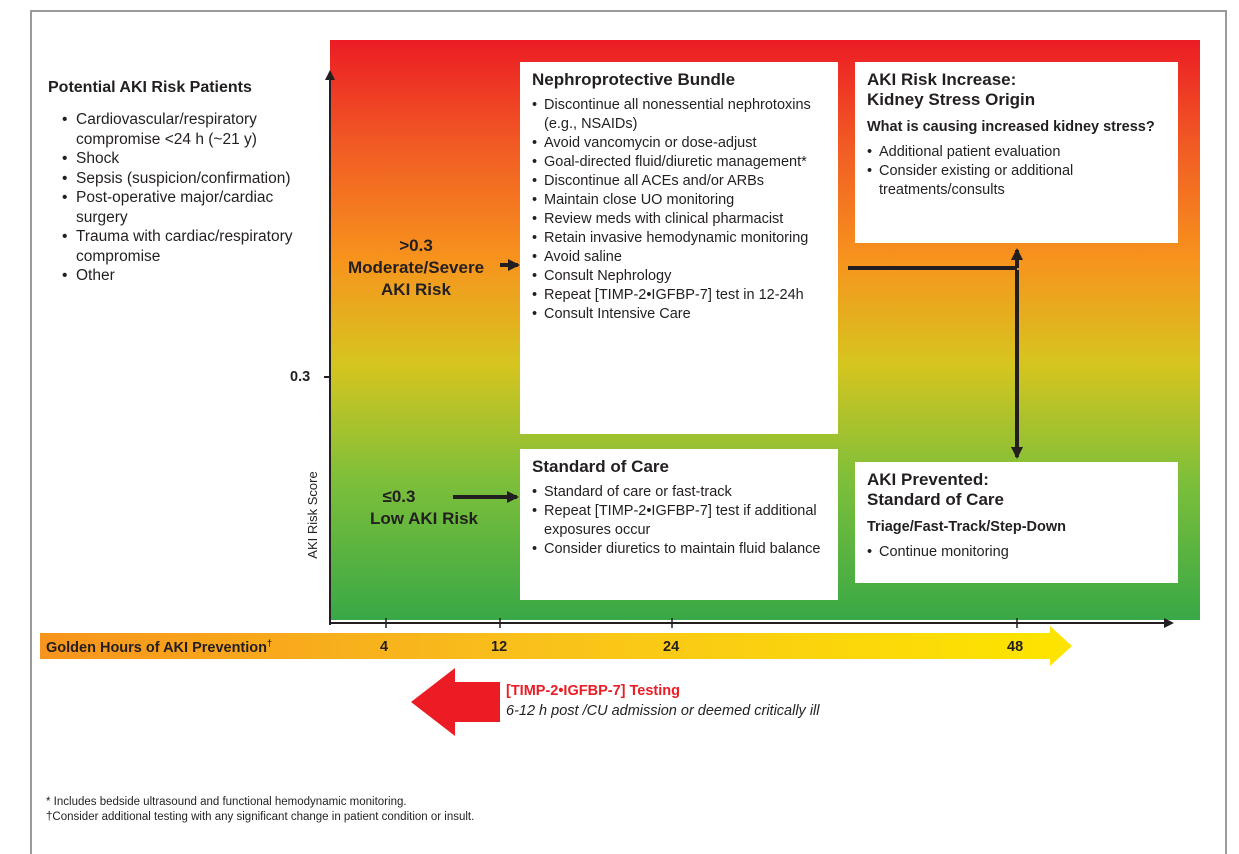 The image size is (1239, 854). I want to click on standard-title: Standard of Care, so click(600, 466).